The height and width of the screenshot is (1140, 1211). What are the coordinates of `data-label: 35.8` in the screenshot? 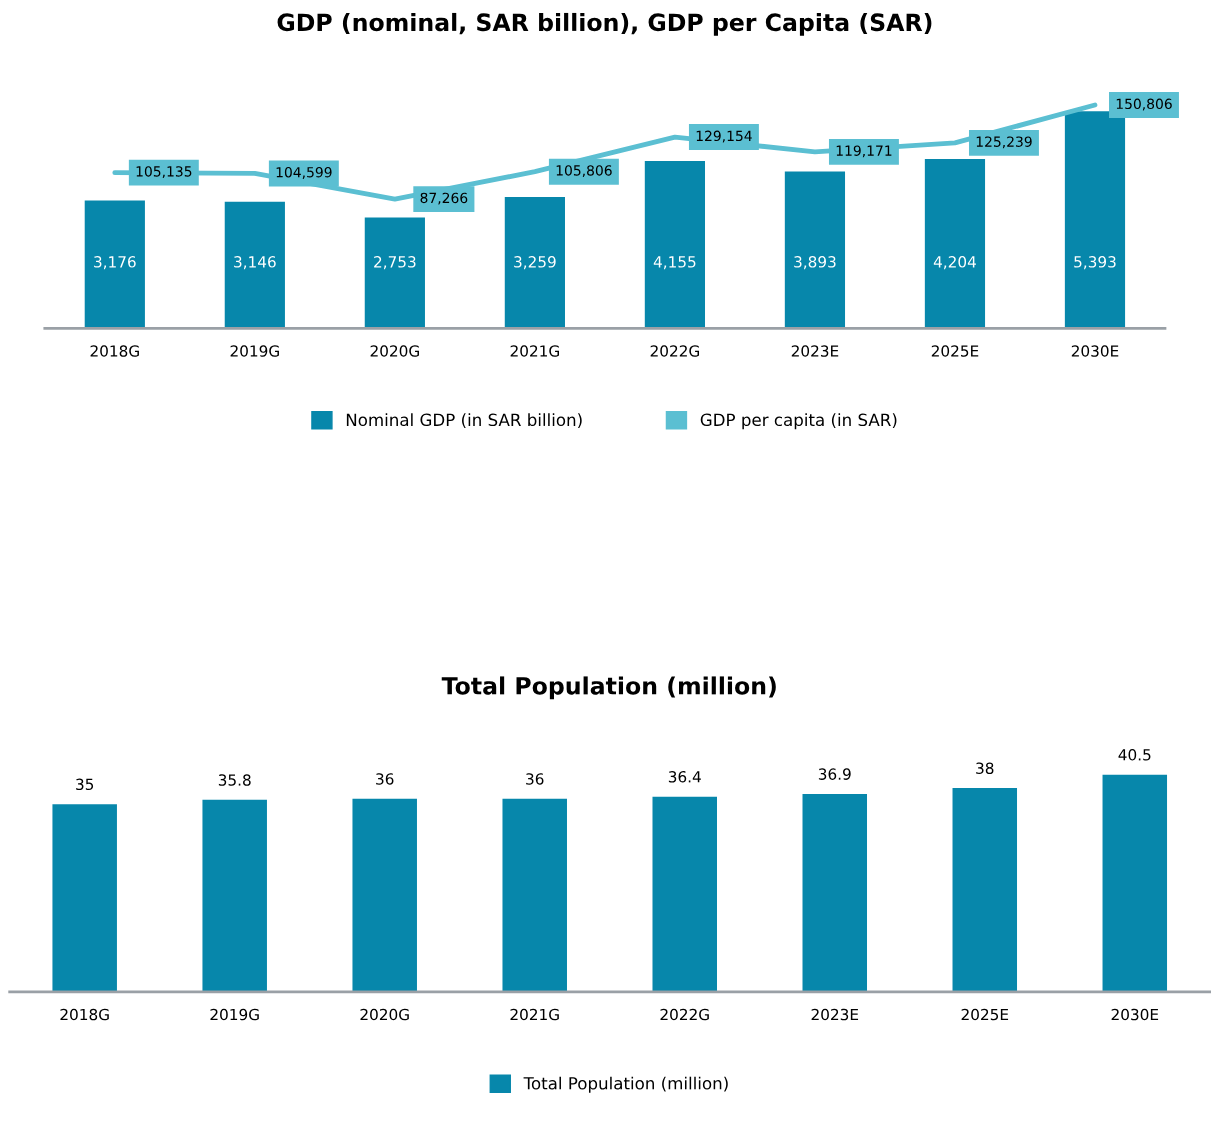 It's located at (234, 780).